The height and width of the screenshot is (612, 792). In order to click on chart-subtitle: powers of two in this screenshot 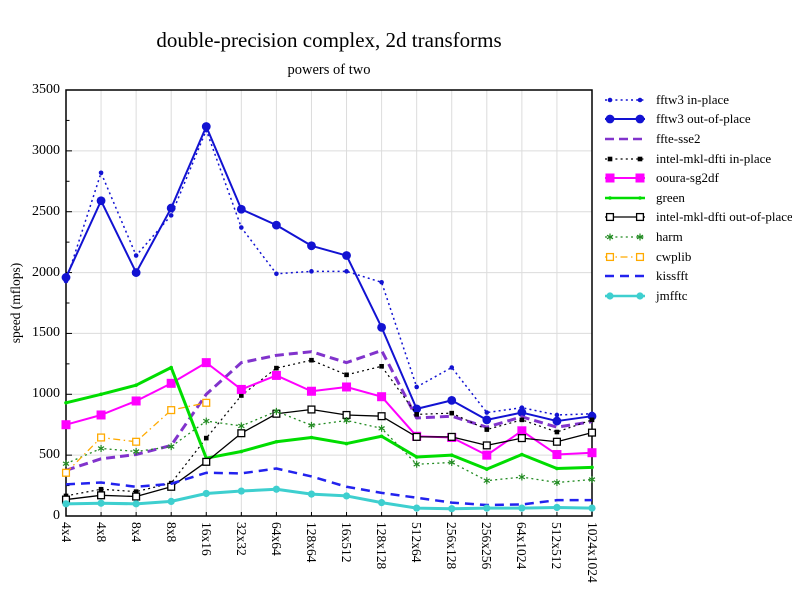, I will do `click(329, 70)`.